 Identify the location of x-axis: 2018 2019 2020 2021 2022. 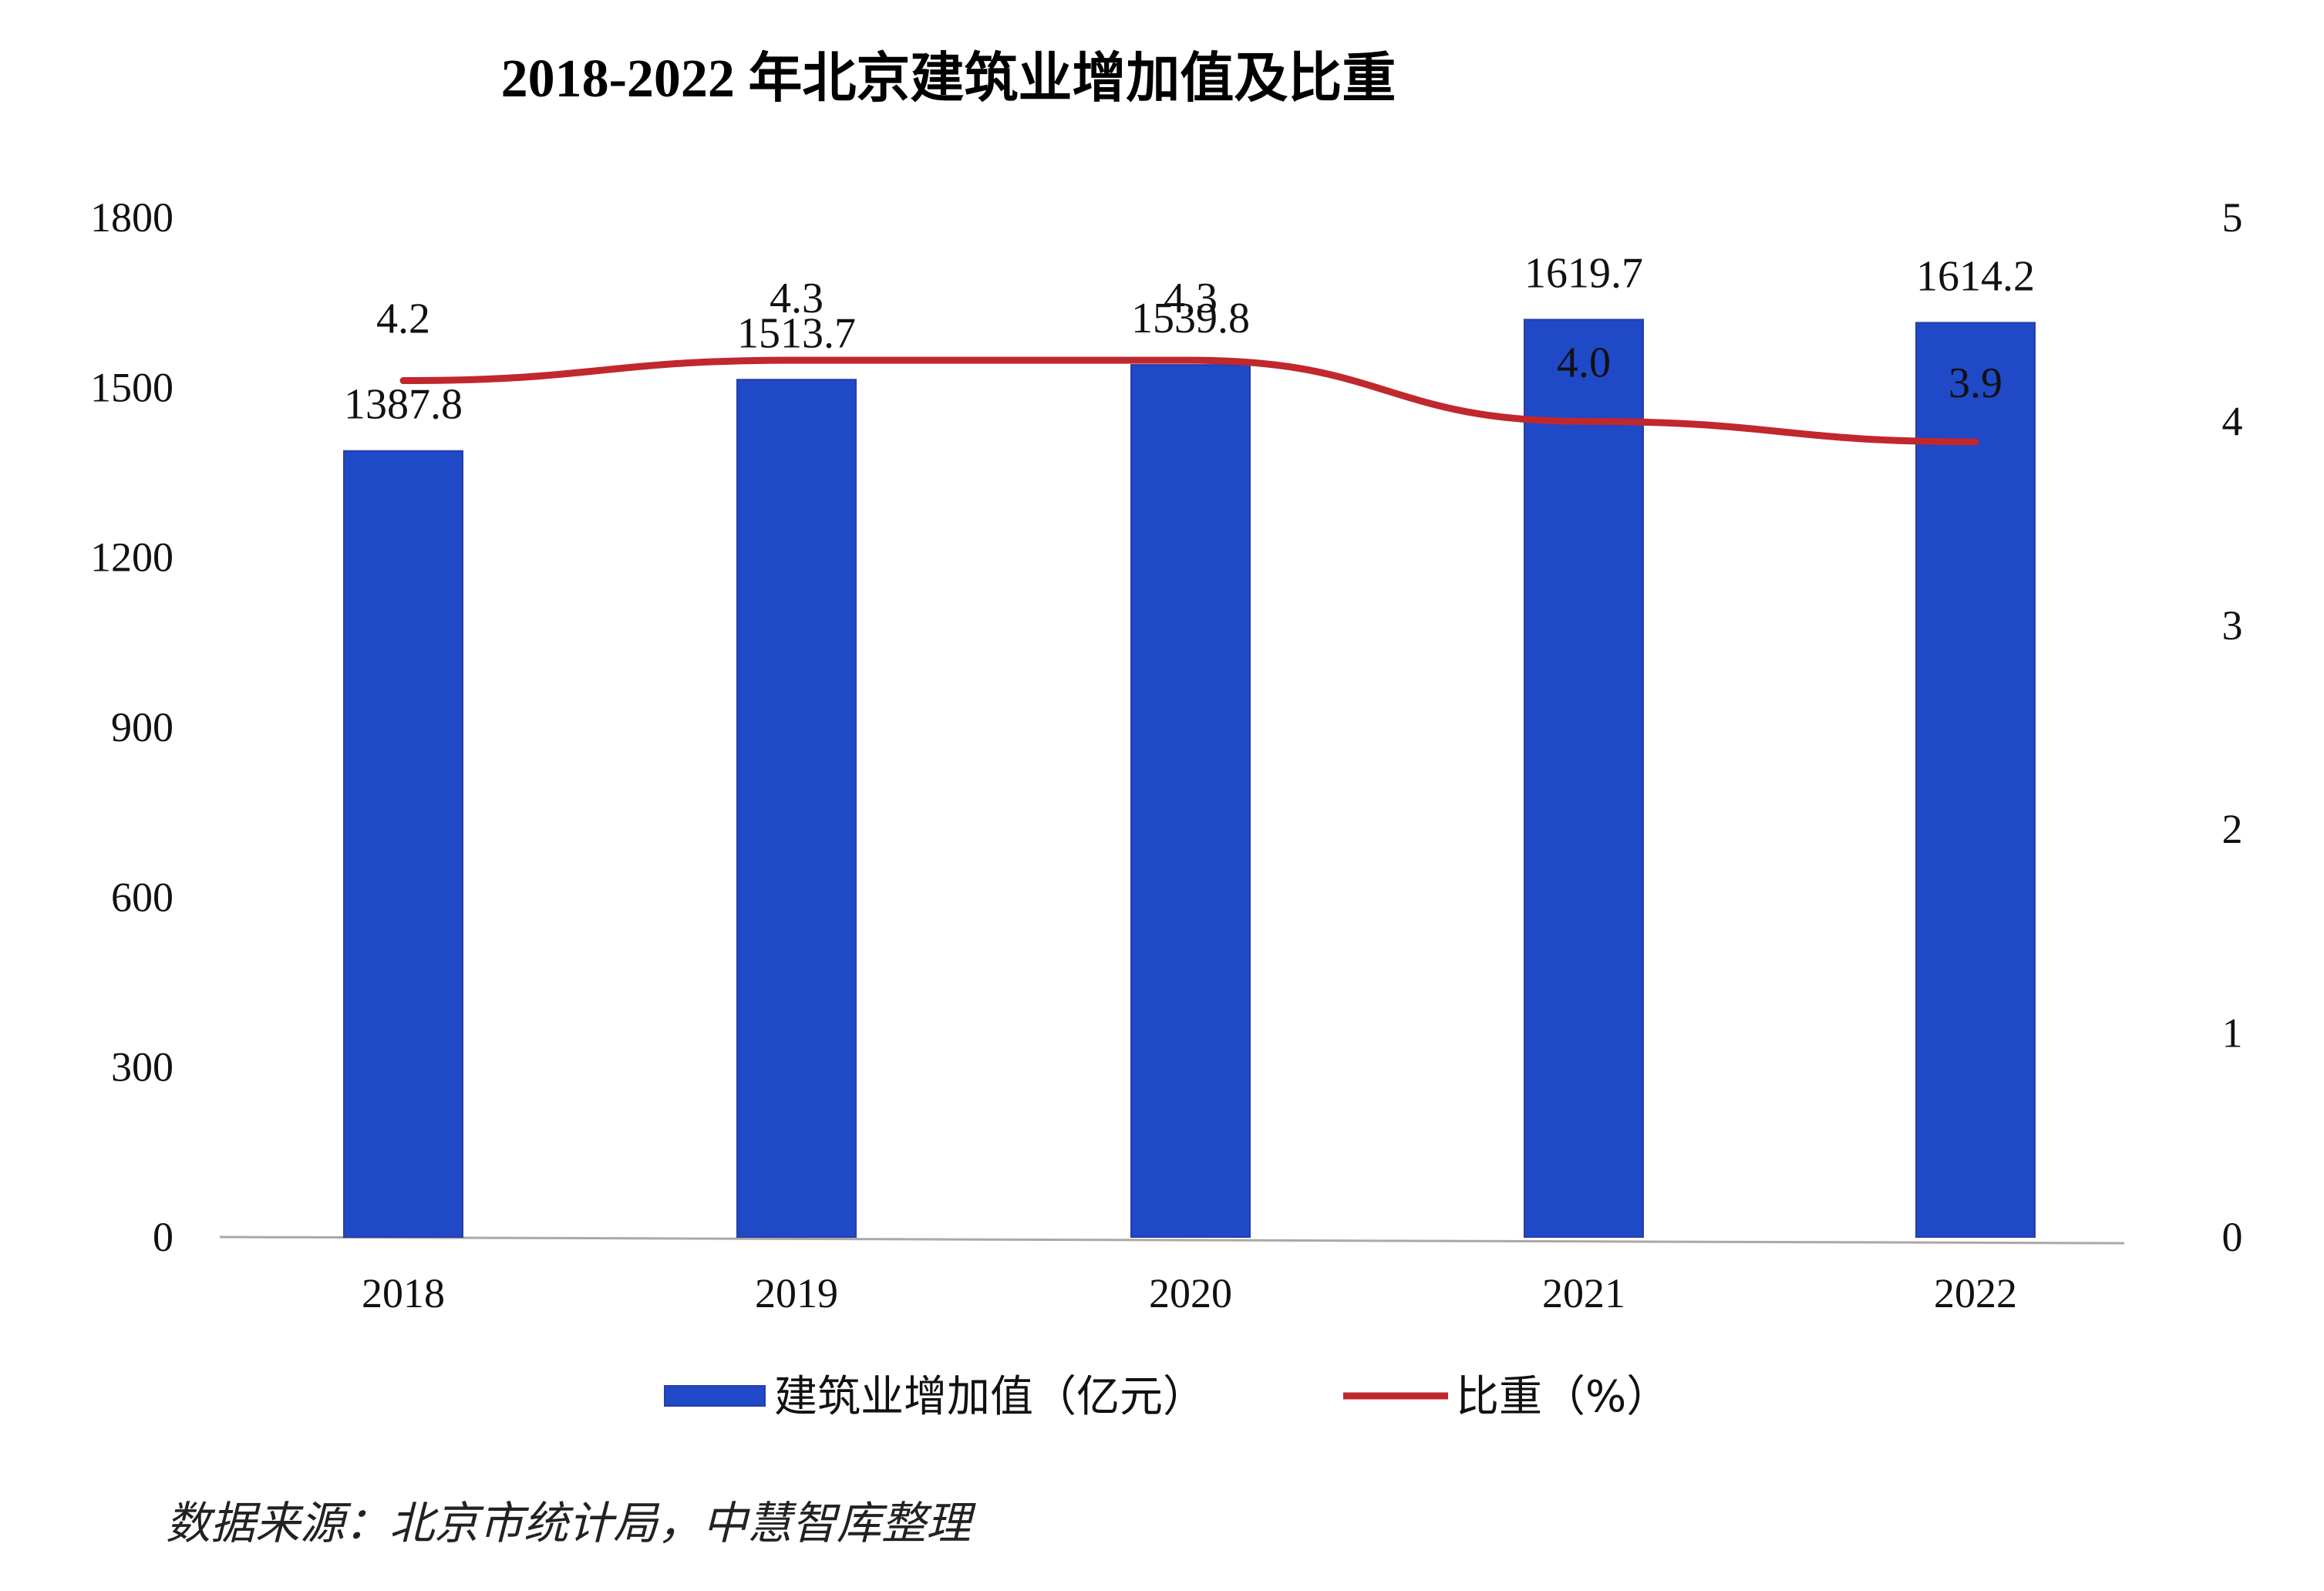
(1189, 1293).